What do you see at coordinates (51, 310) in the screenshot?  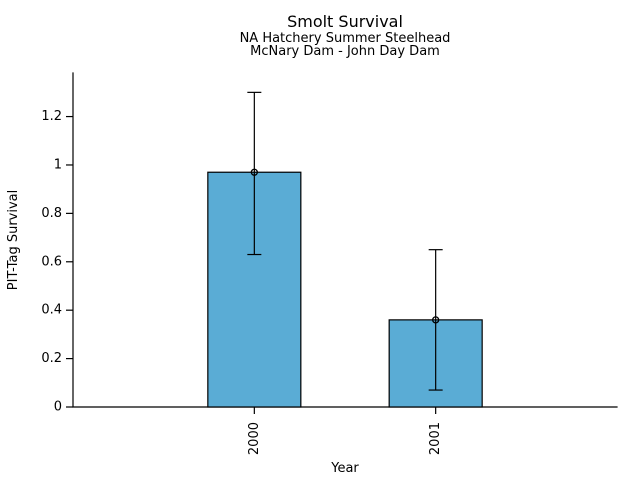 I see `y-tick-label: 0.4` at bounding box center [51, 310].